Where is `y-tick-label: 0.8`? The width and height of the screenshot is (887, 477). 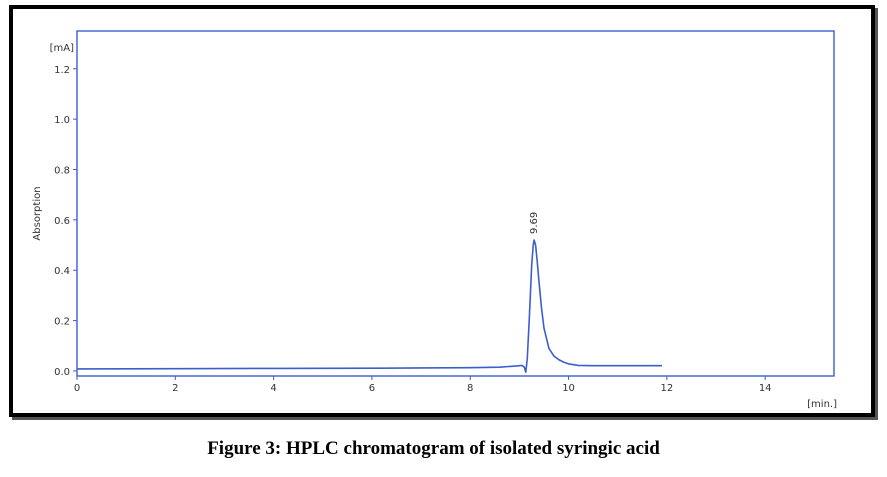 y-tick-label: 0.8 is located at coordinates (62, 171).